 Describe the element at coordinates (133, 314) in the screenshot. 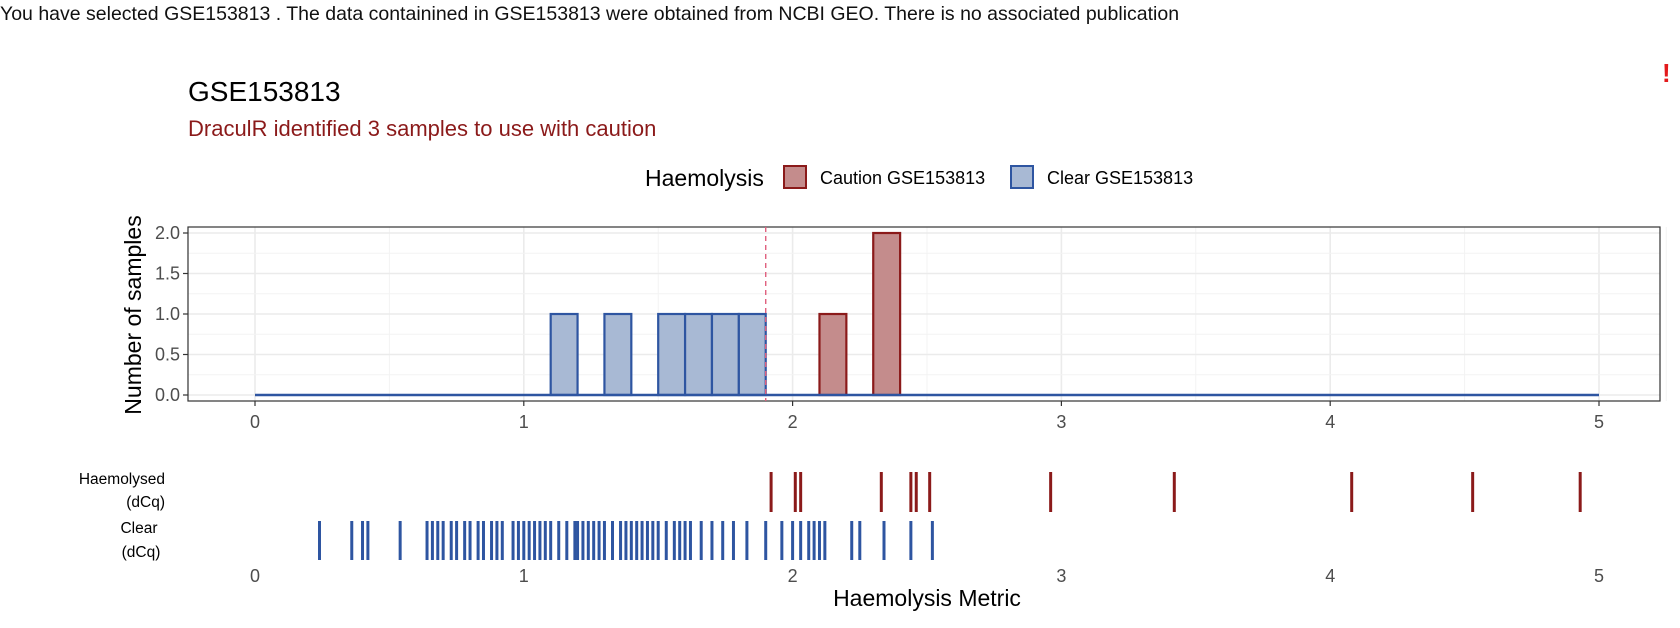

I see `y-axis-title: Number of samples` at that location.